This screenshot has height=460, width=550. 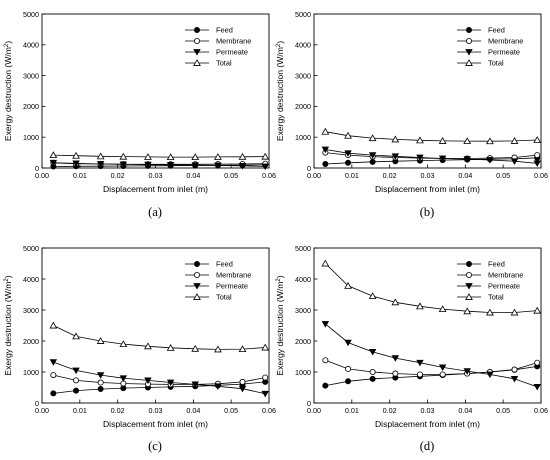 What do you see at coordinates (427, 446) in the screenshot?
I see `panel-label: (d)` at bounding box center [427, 446].